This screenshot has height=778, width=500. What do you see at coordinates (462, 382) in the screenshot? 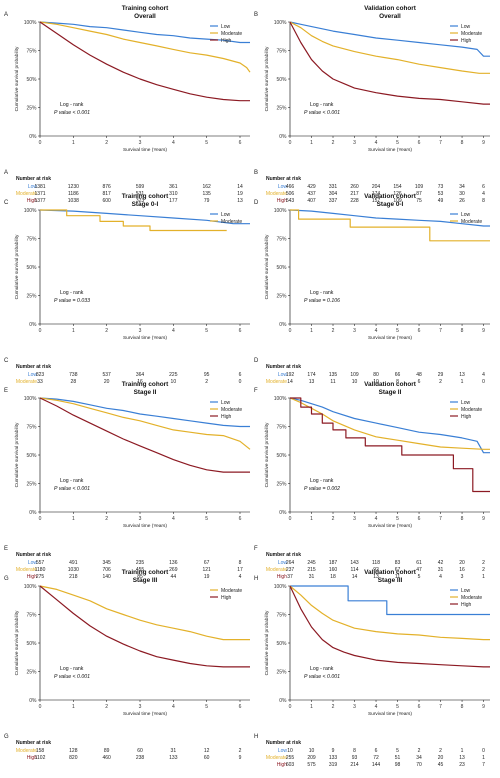
I see `risk-value: 1` at bounding box center [462, 382].